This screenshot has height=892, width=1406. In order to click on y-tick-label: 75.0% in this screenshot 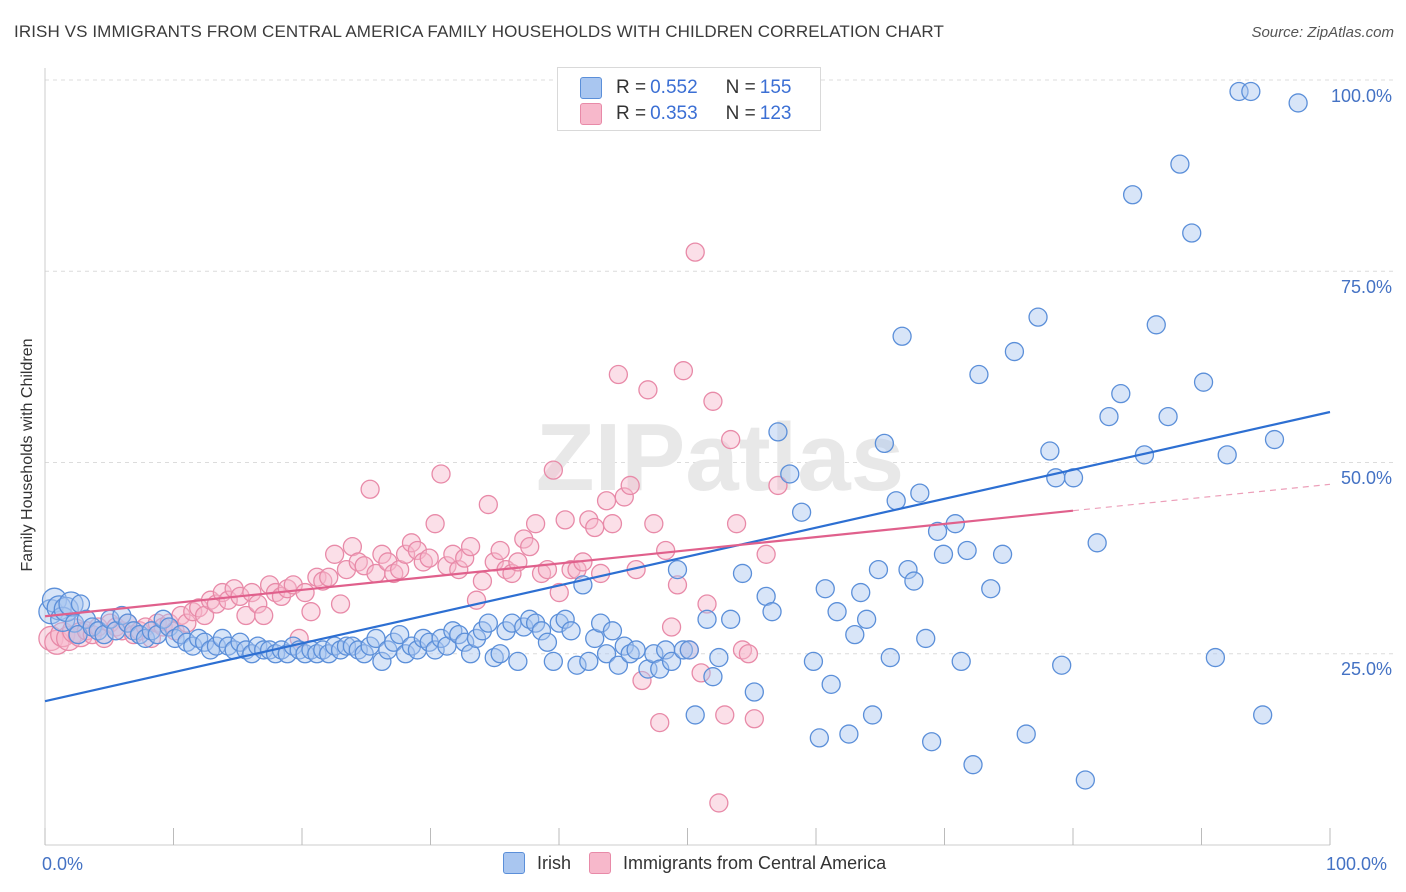, I will do `click(1366, 287)`.